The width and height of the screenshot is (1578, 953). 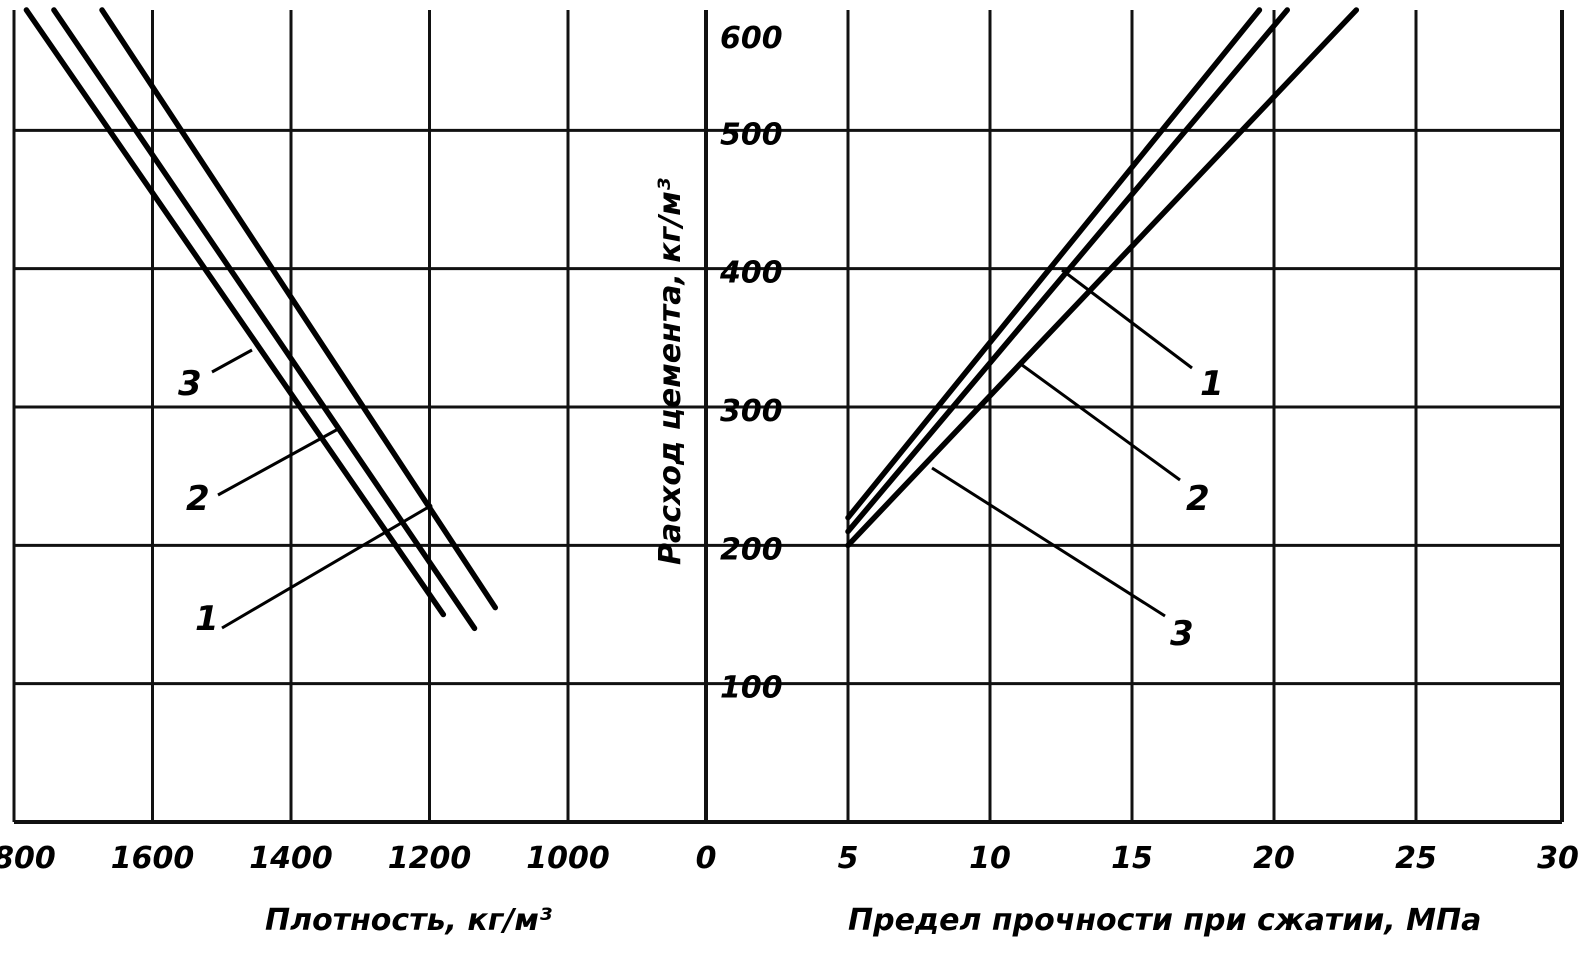 What do you see at coordinates (1132, 858) in the screenshot?
I see `strength-tick-label: 15` at bounding box center [1132, 858].